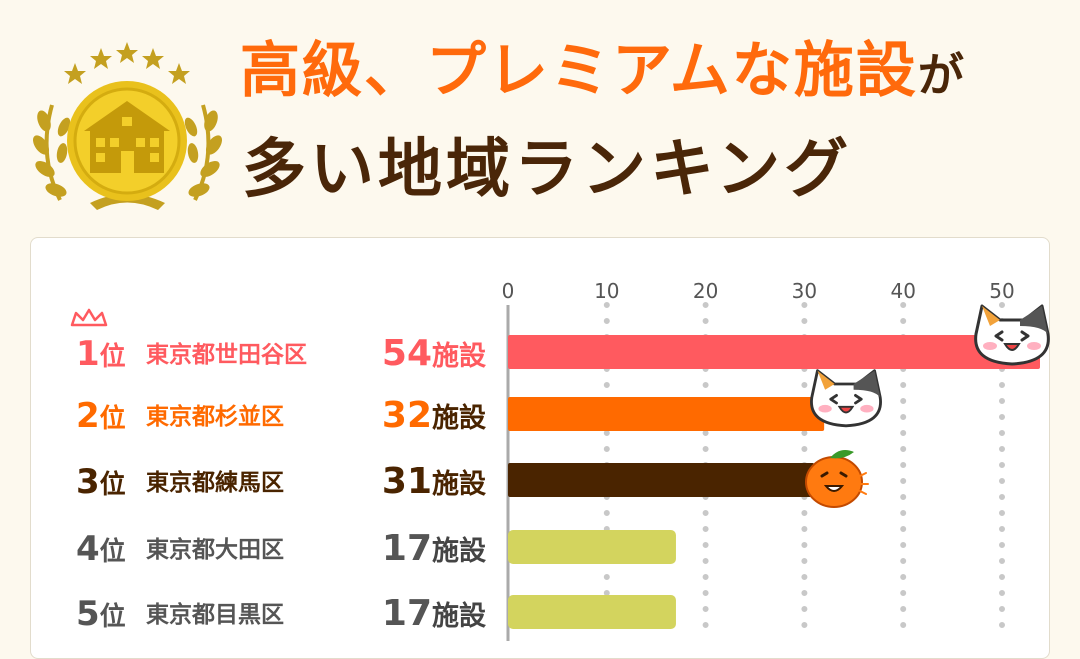 The image size is (1080, 659). I want to click on value-label: 54施設, so click(434, 353).